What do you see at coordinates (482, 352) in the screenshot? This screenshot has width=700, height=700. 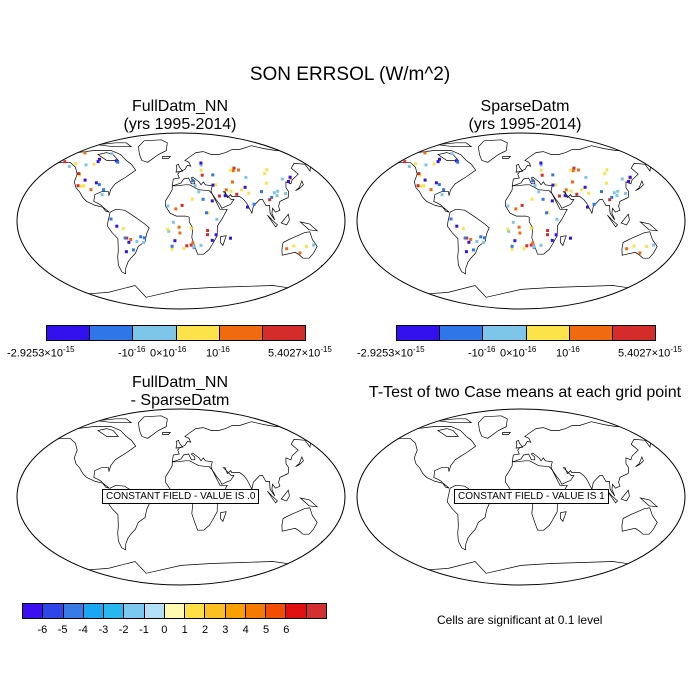 I see `colorbar2-label-neg: -10-16` at bounding box center [482, 352].